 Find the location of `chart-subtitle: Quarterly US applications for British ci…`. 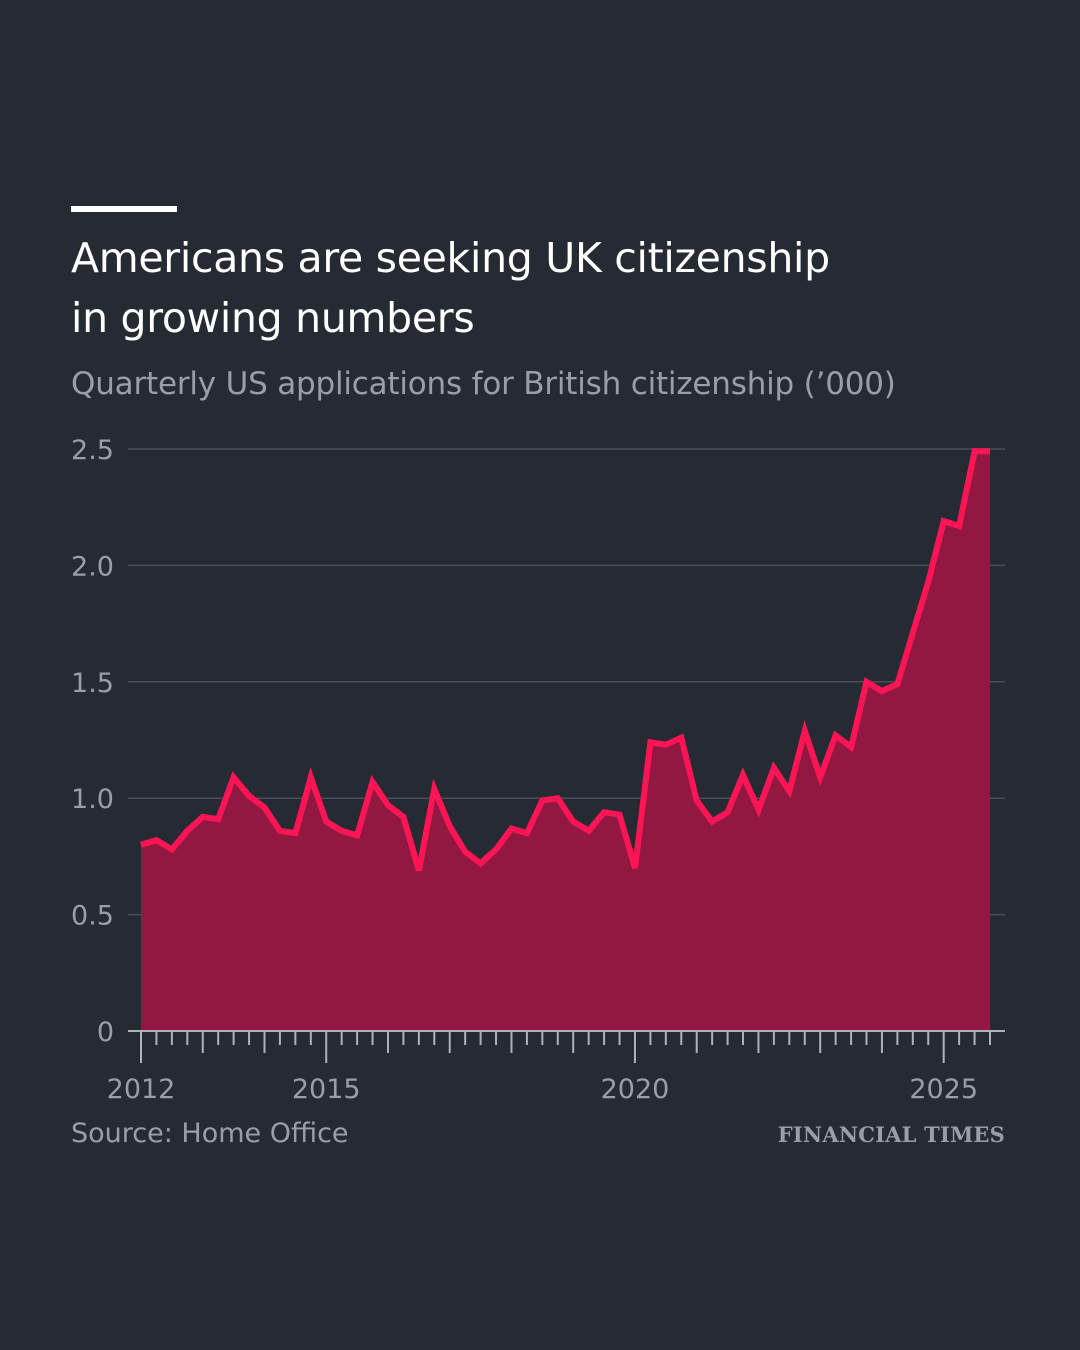

chart-subtitle: Quarterly US applications for British ci… is located at coordinates (483, 384).